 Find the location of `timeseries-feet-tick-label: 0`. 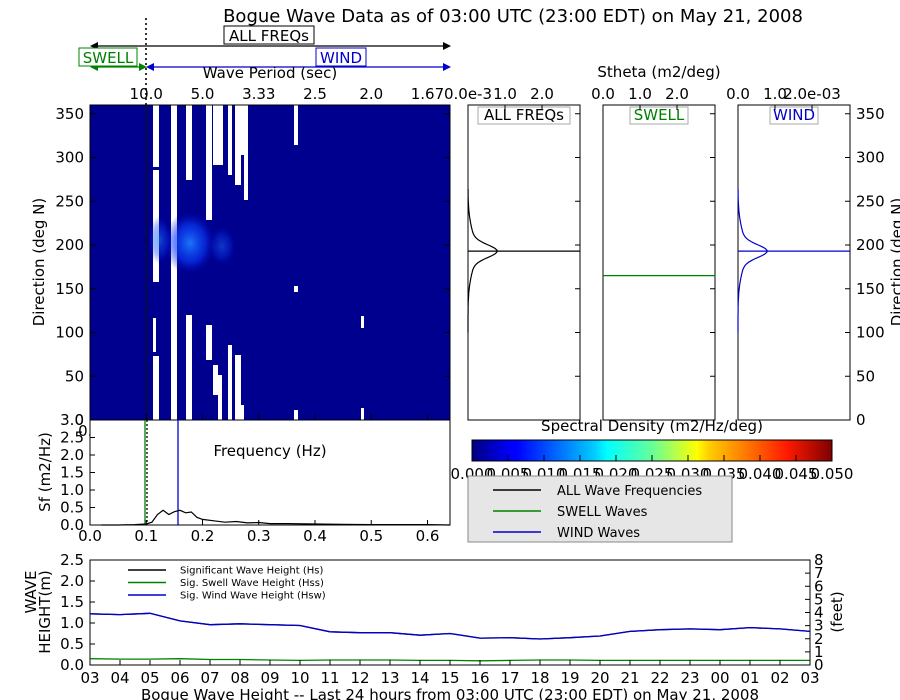

timeseries-feet-tick-label: 0 is located at coordinates (819, 665).